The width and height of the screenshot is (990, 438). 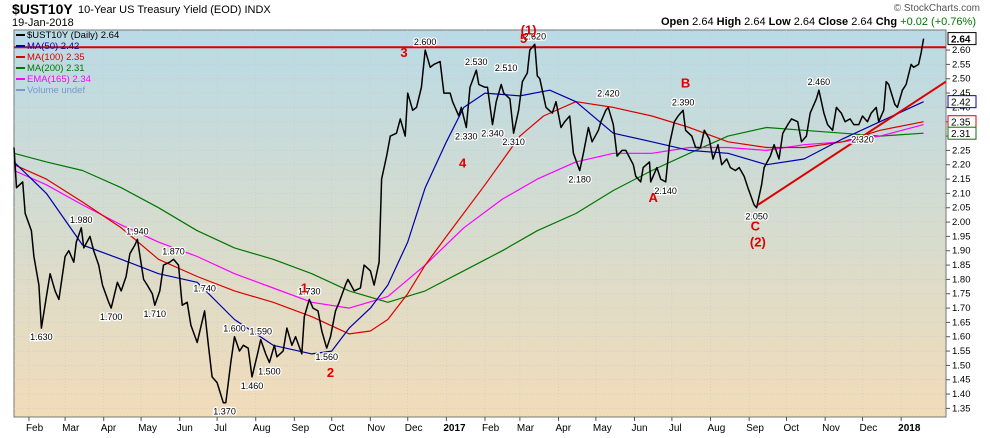 I want to click on x-tick-label: Nov, so click(x=376, y=428).